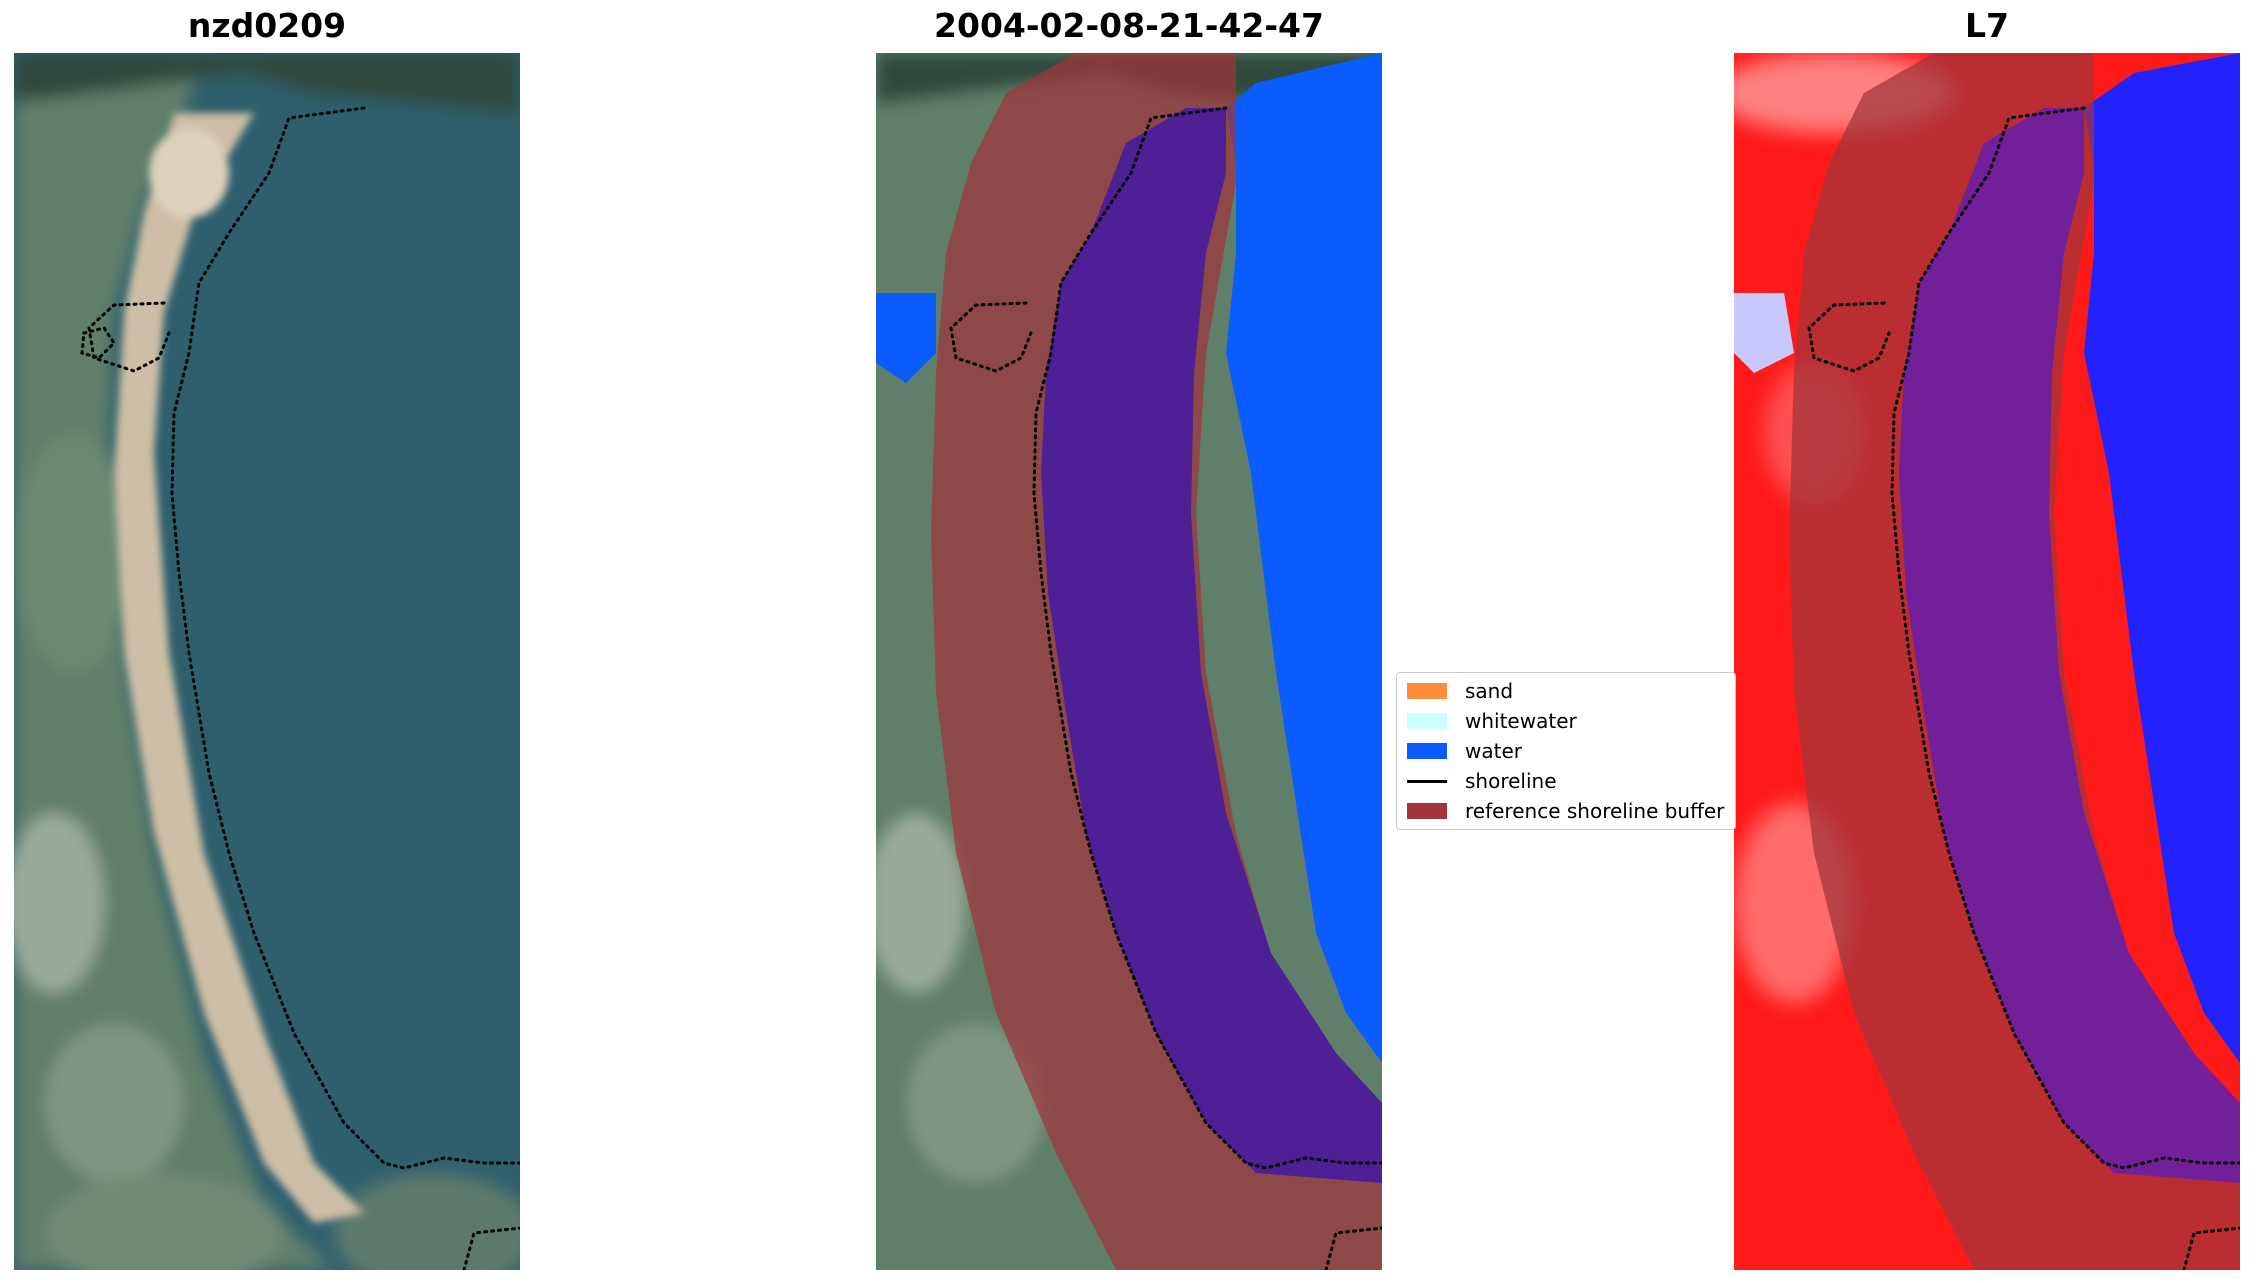 This screenshot has height=1283, width=2256. I want to click on legend-swatch-buffer, so click(1427, 811).